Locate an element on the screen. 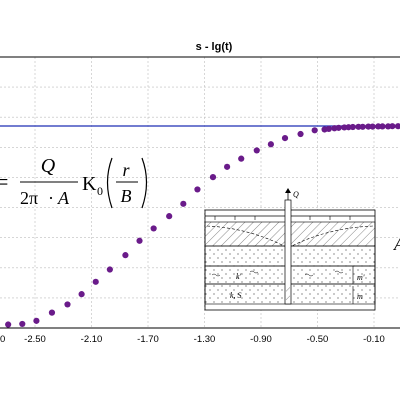 The height and width of the screenshot is (400, 400). formula-arg-den: B is located at coordinates (126, 196).